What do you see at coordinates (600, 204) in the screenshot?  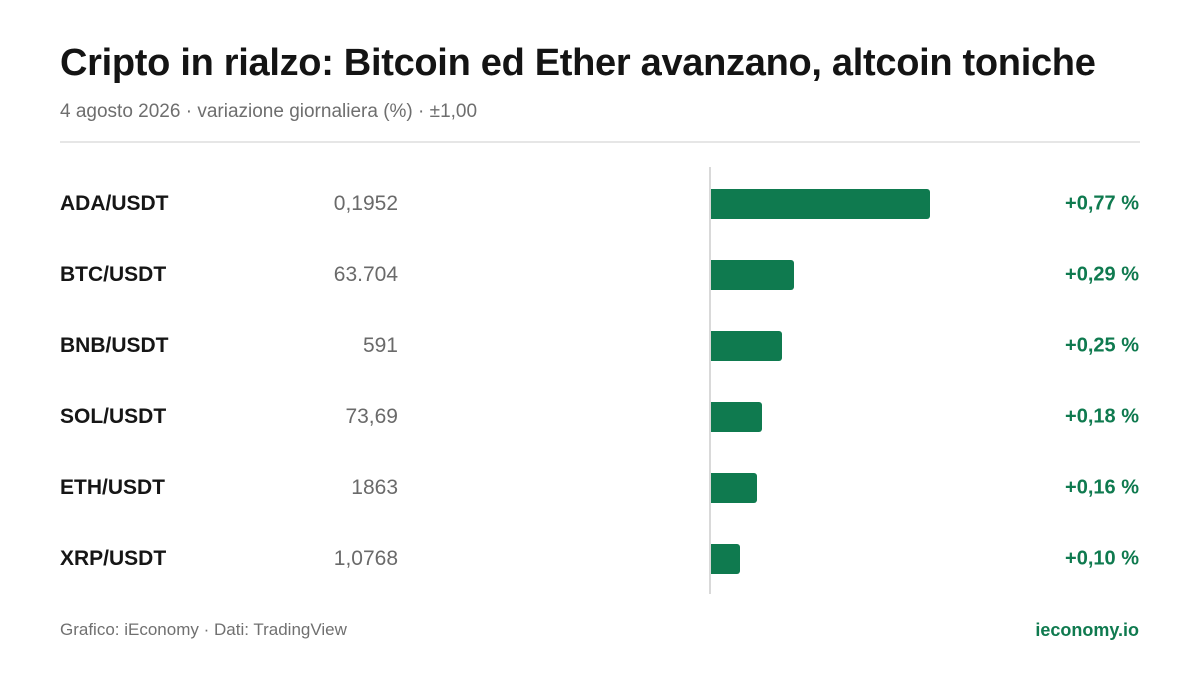 I see `chart-row: ADA/USDT 0,1952 +0,77 %` at bounding box center [600, 204].